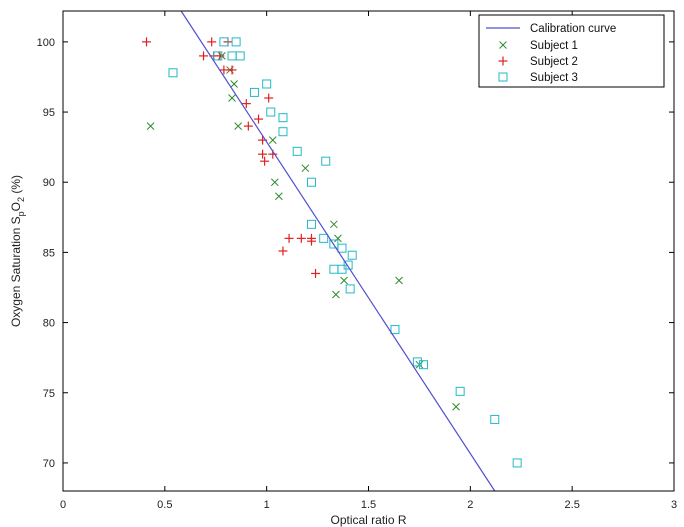 The height and width of the screenshot is (527, 684). I want to click on legend-box, so click(571, 51).